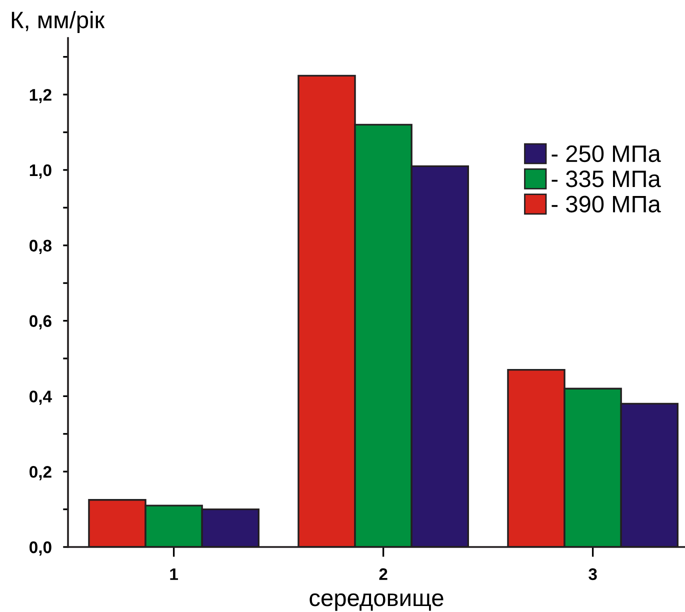 The width and height of the screenshot is (685, 612). I want to click on legend-label: - 250 МПа, so click(606, 153).